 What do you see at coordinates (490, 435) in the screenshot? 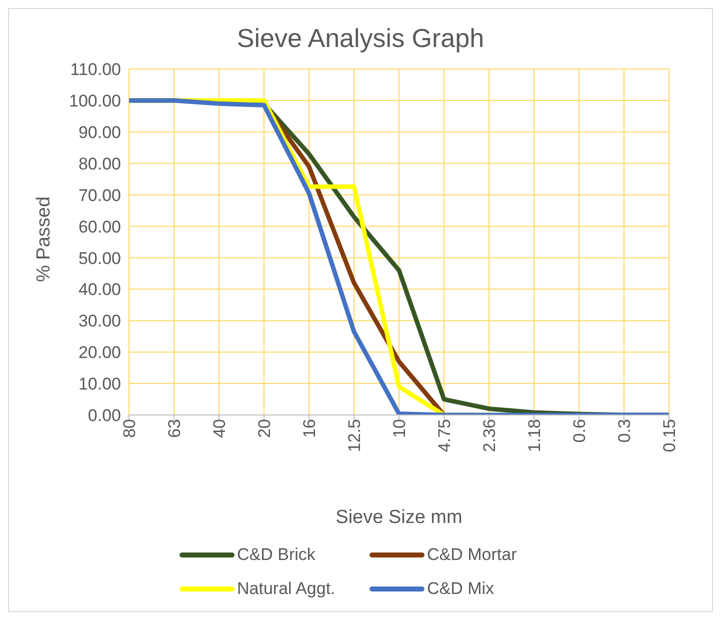
I see `x-tick-label: 2.36` at bounding box center [490, 435].